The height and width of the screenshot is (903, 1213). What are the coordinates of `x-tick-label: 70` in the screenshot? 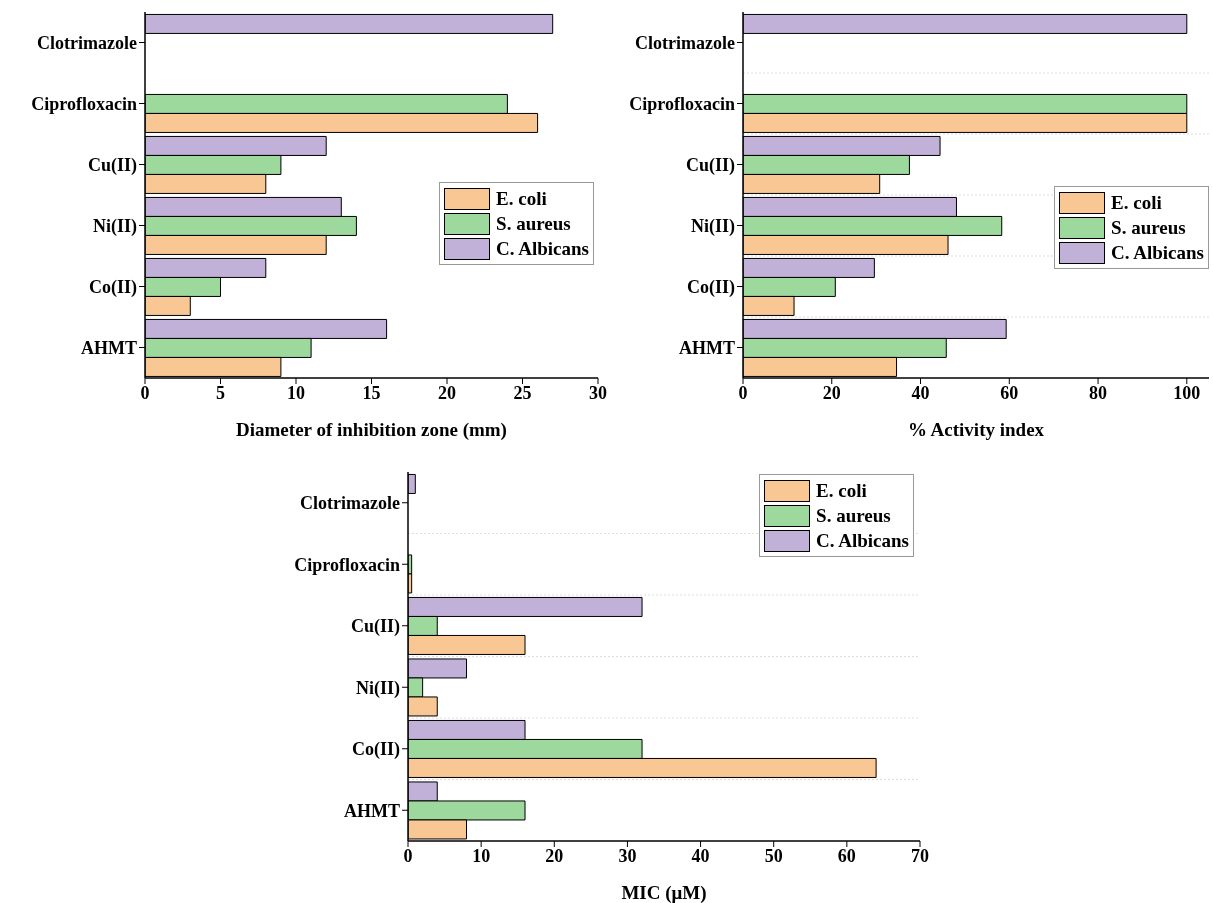 It's located at (920, 855).